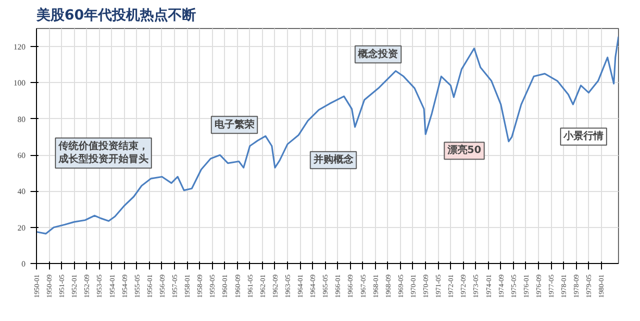  I want to click on y-tick-label: 20, so click(22, 227).